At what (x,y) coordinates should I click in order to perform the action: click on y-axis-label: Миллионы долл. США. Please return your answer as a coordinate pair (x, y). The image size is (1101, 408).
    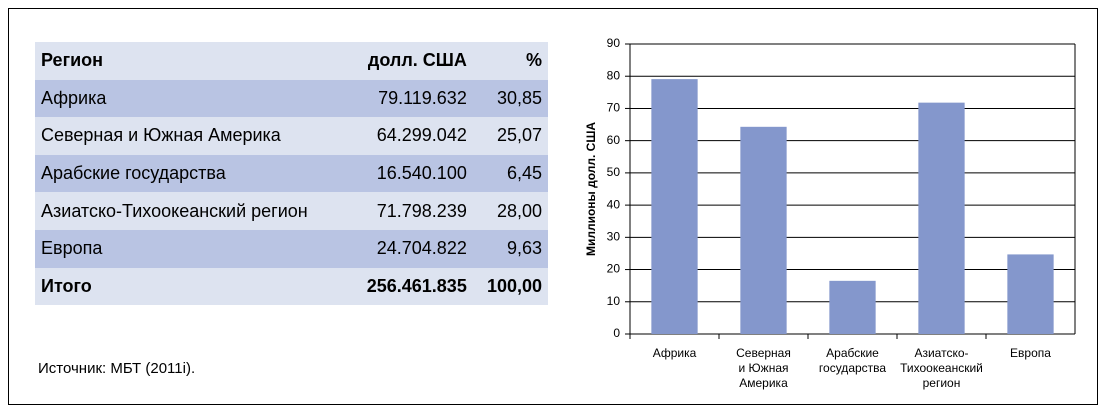
    Looking at the image, I should click on (591, 189).